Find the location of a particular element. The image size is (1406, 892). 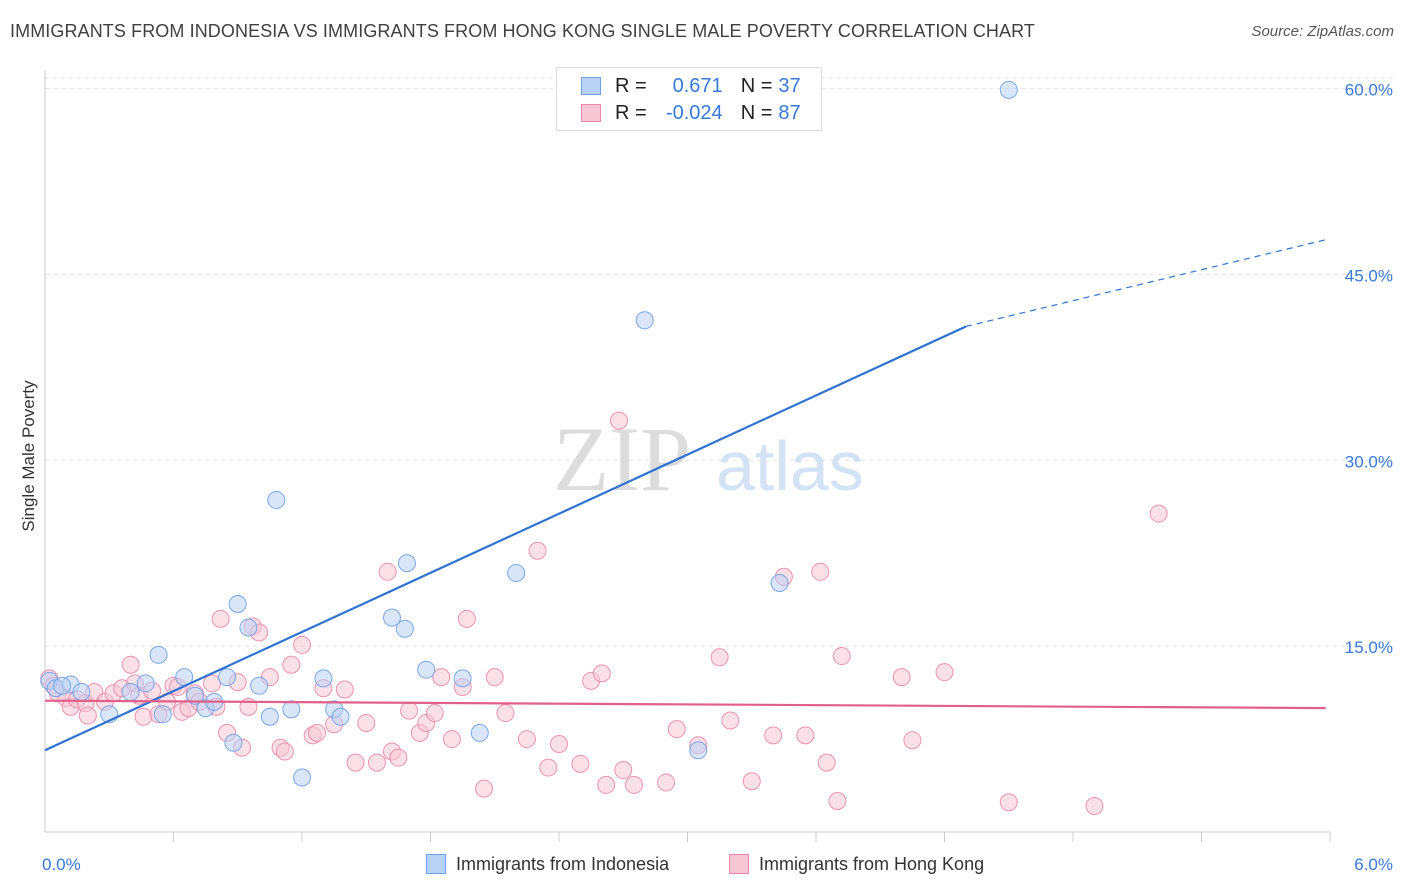

y-tick-label: 45.0% is located at coordinates (1369, 275).